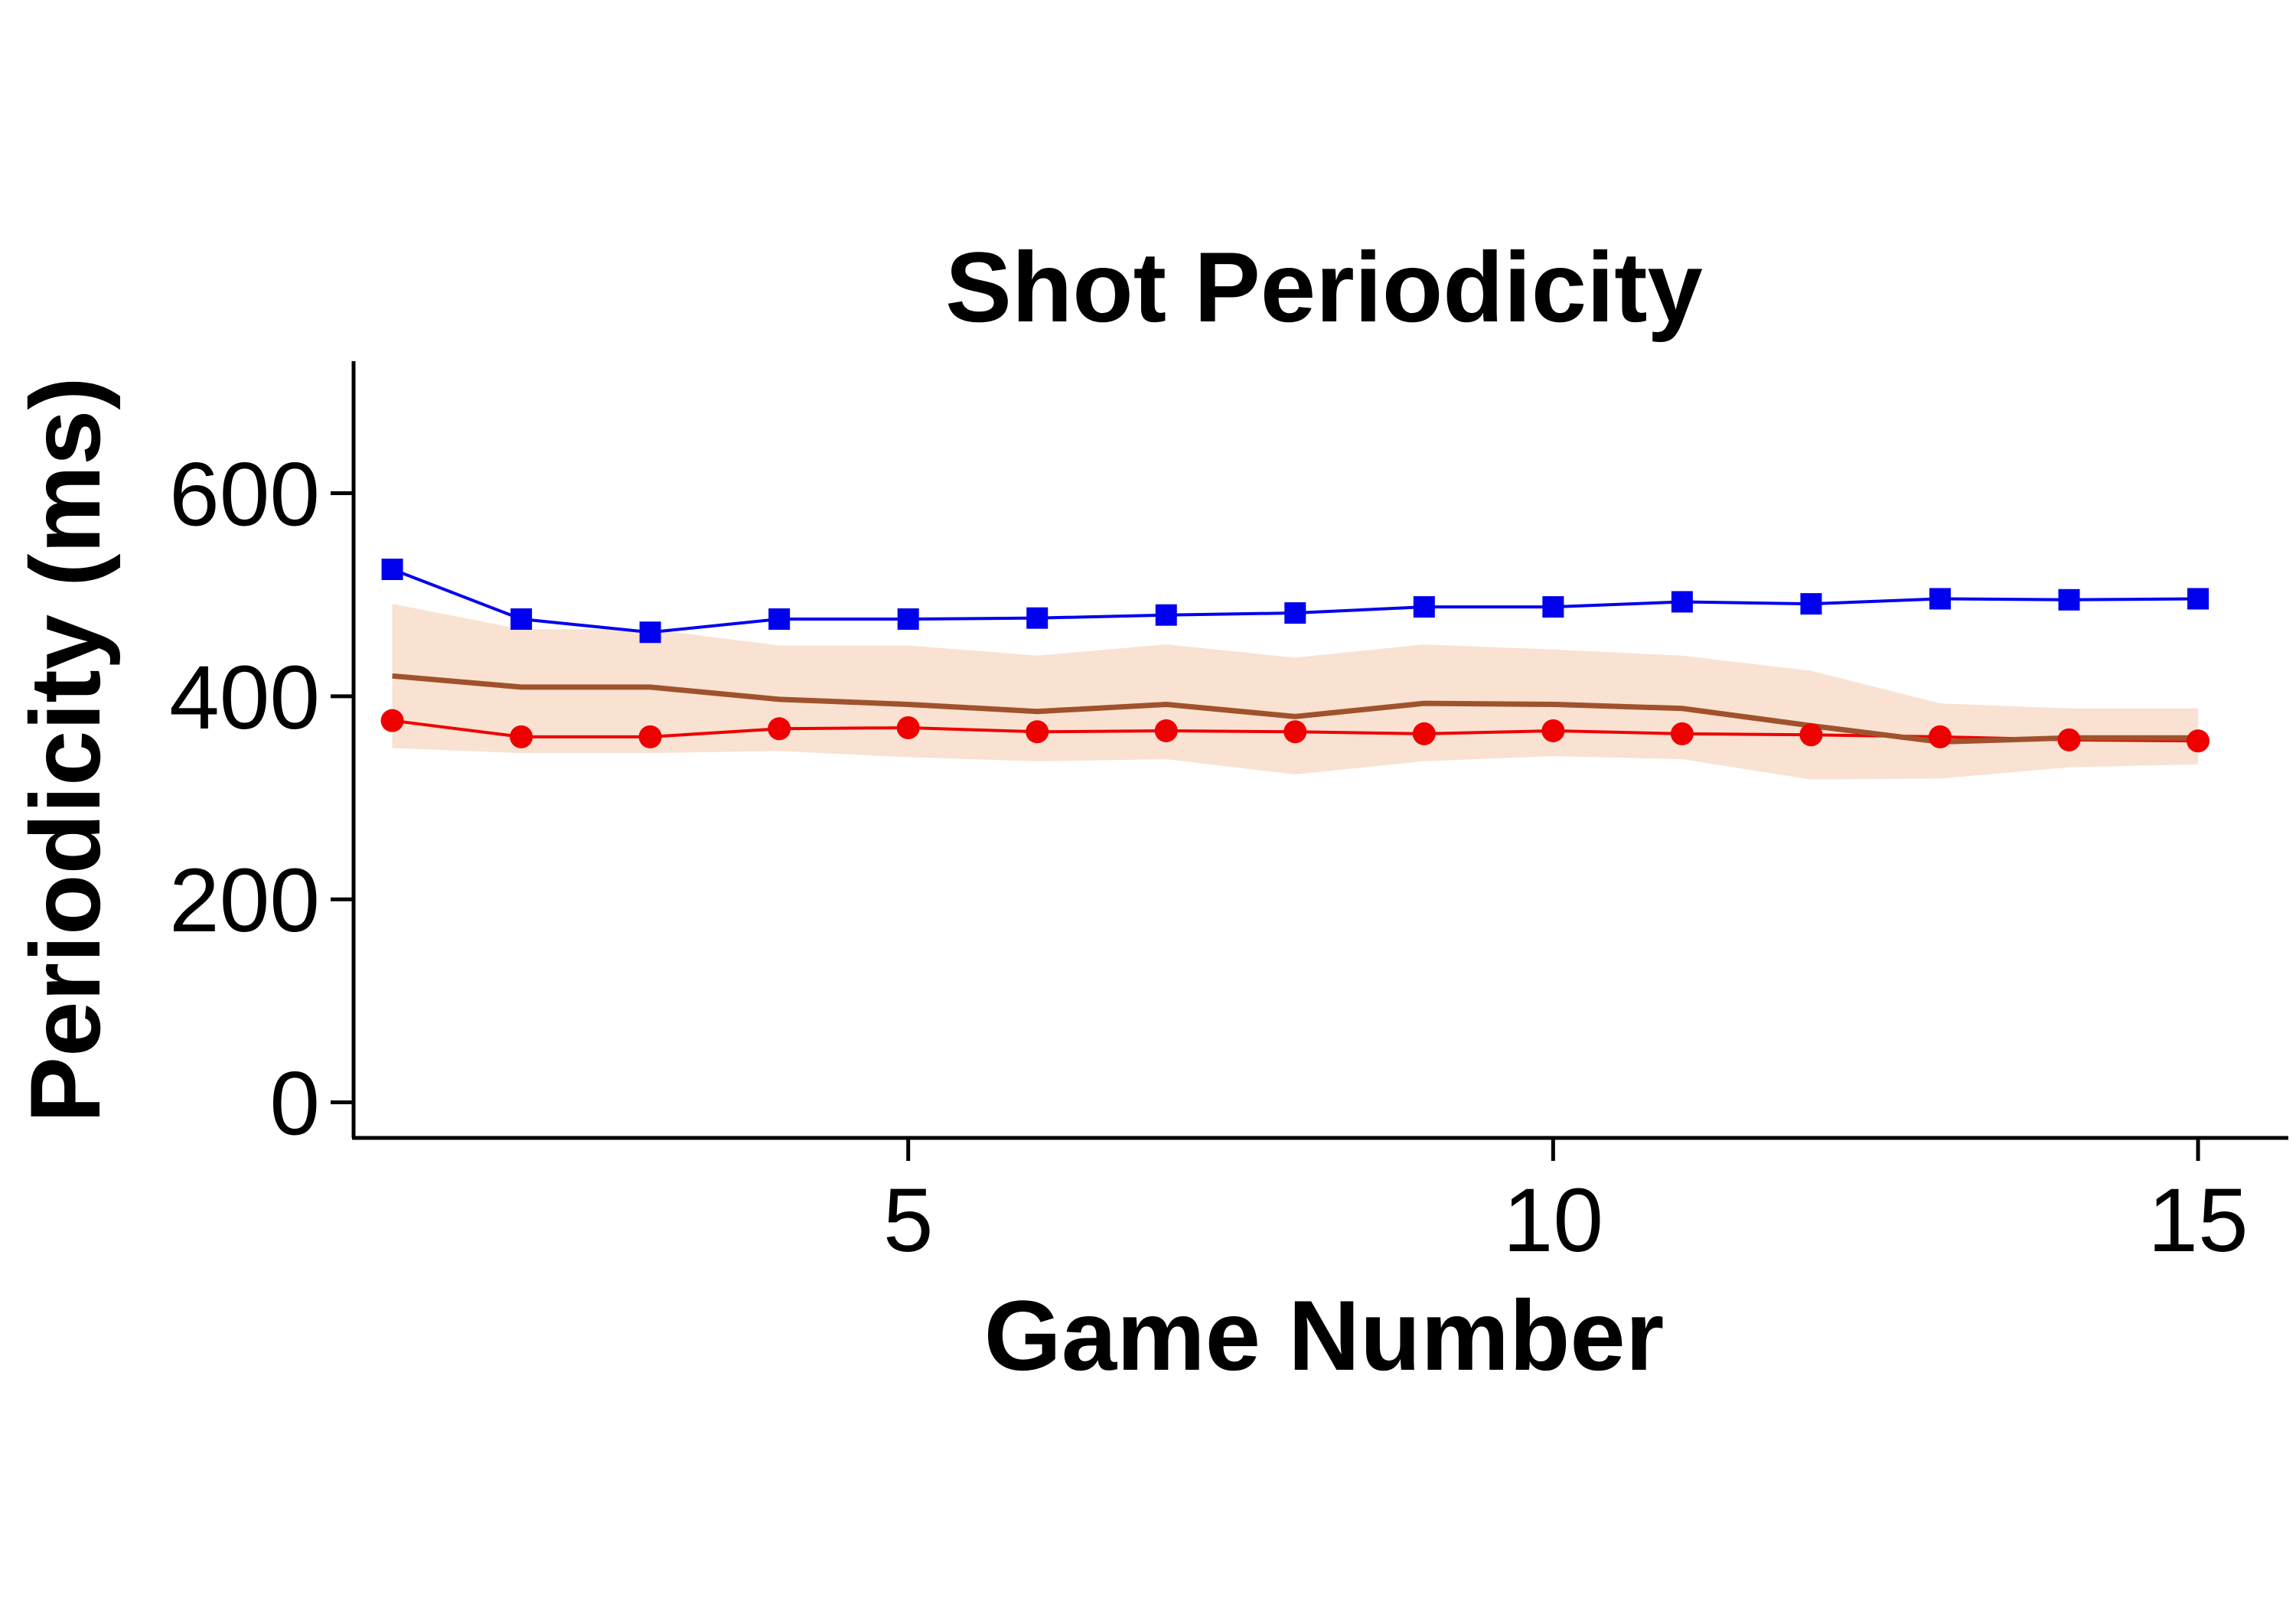 The width and height of the screenshot is (2296, 1607). I want to click on x-axis-ticks: 5 10 15, so click(1566, 1204).